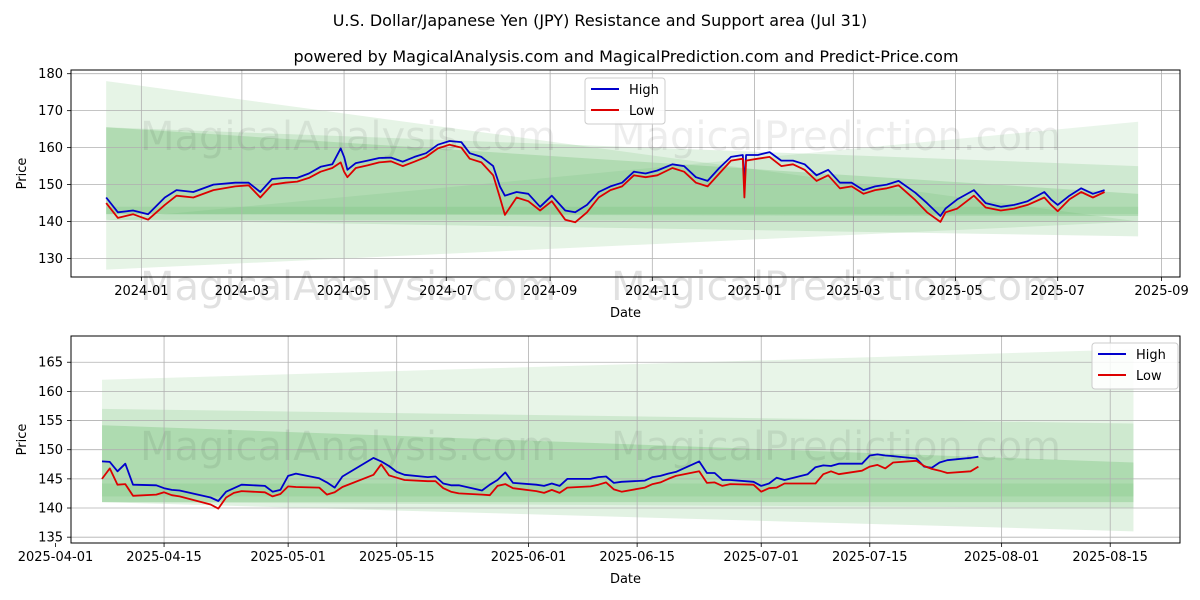  I want to click on x-tick-label: 2025-01, so click(754, 291).